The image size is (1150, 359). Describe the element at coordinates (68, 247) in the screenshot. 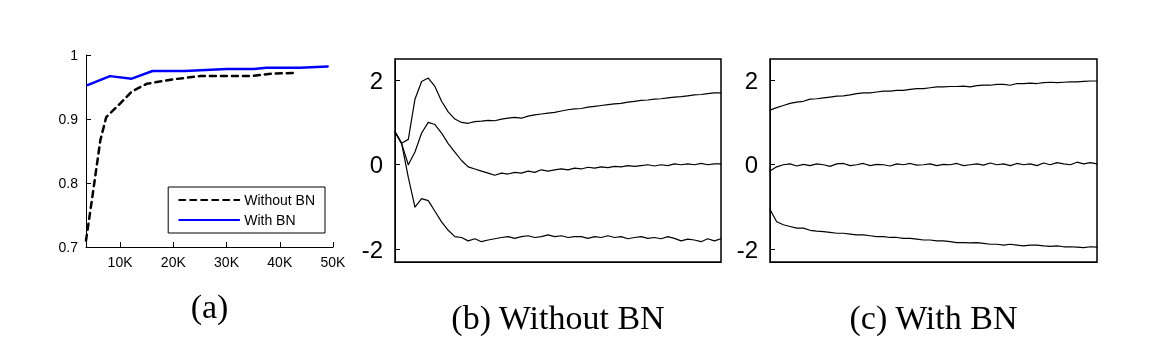

I see `y-tick-label: 0.7` at that location.